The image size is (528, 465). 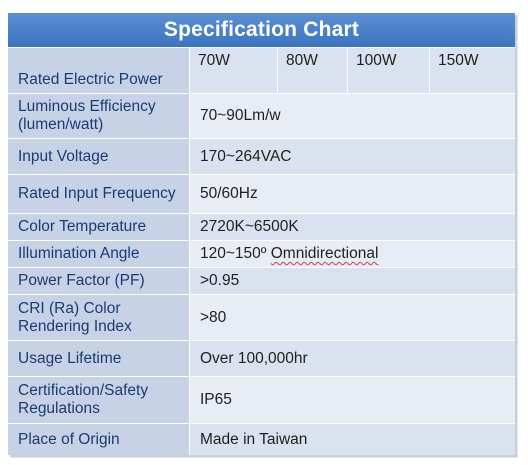 I want to click on row-cri: CRI (Ra) Color Rendering Index >80, so click(x=261, y=317).